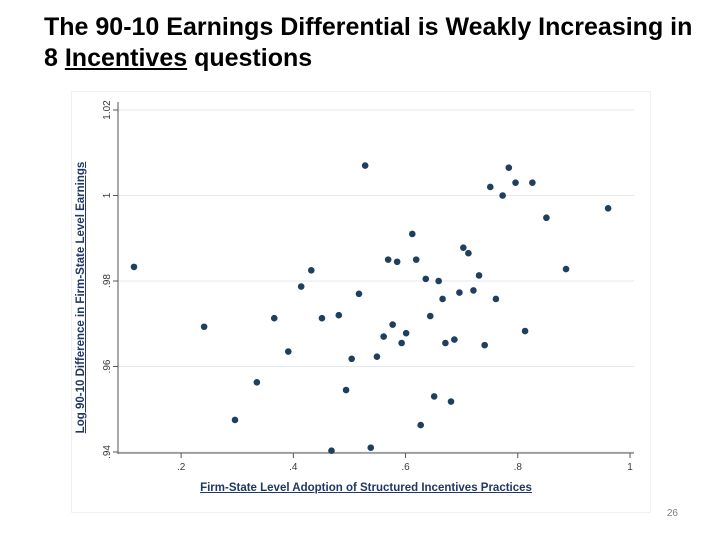  What do you see at coordinates (107, 195) in the screenshot?
I see `y-tick-label: 1` at bounding box center [107, 195].